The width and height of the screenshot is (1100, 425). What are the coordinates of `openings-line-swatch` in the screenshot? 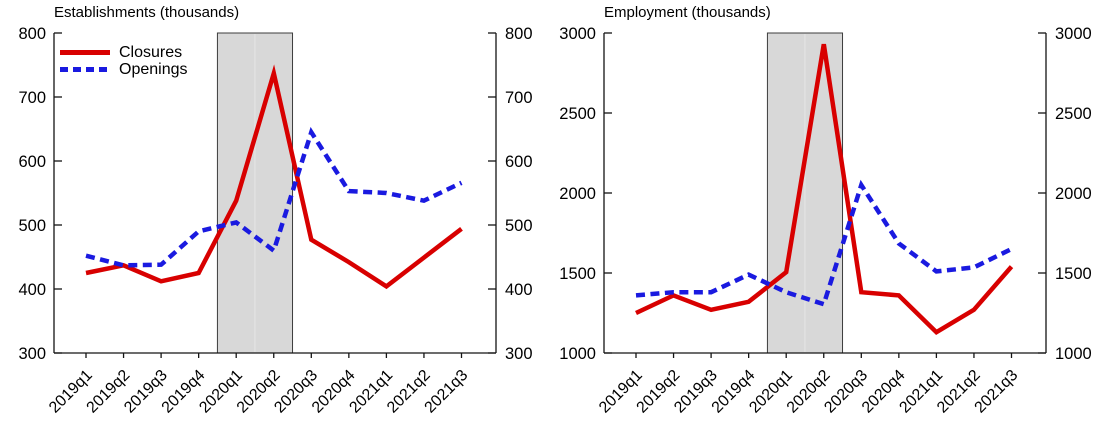 It's located at (85, 69).